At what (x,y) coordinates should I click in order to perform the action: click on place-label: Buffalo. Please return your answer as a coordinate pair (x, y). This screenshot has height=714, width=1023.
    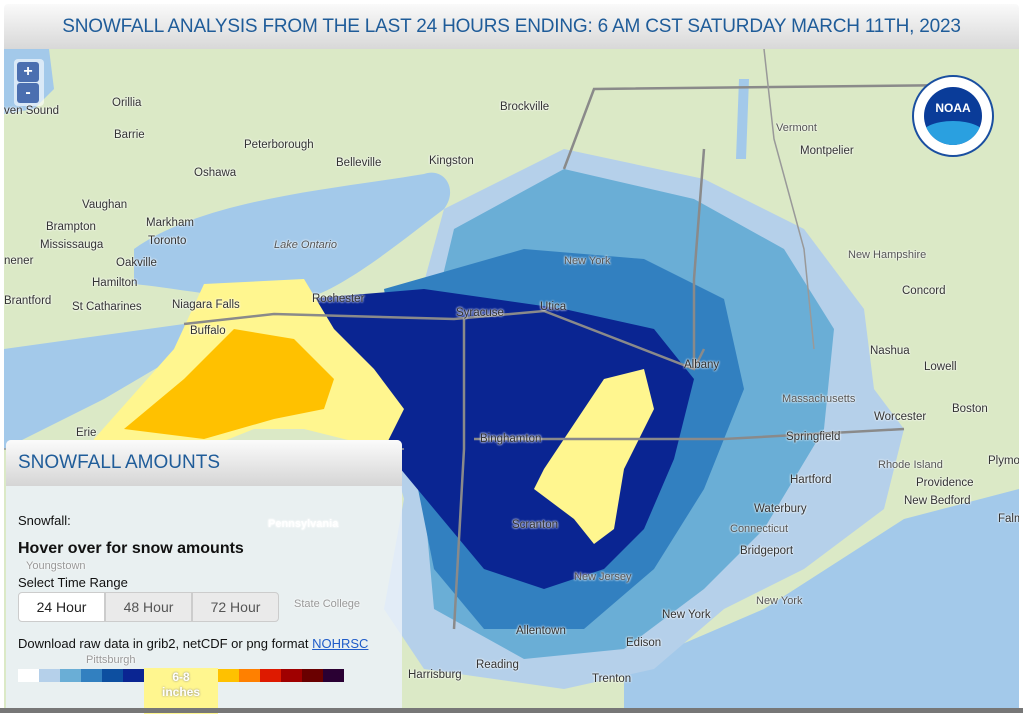
    Looking at the image, I should click on (208, 331).